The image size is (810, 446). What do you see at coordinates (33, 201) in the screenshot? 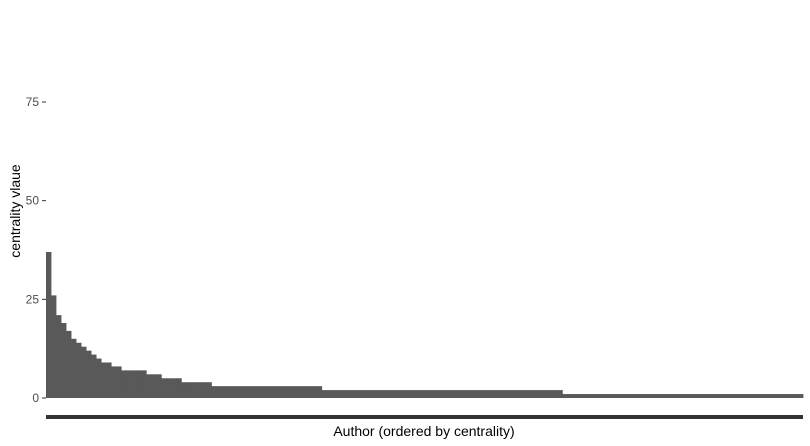
I see `y-tick-label: 50` at bounding box center [33, 201].